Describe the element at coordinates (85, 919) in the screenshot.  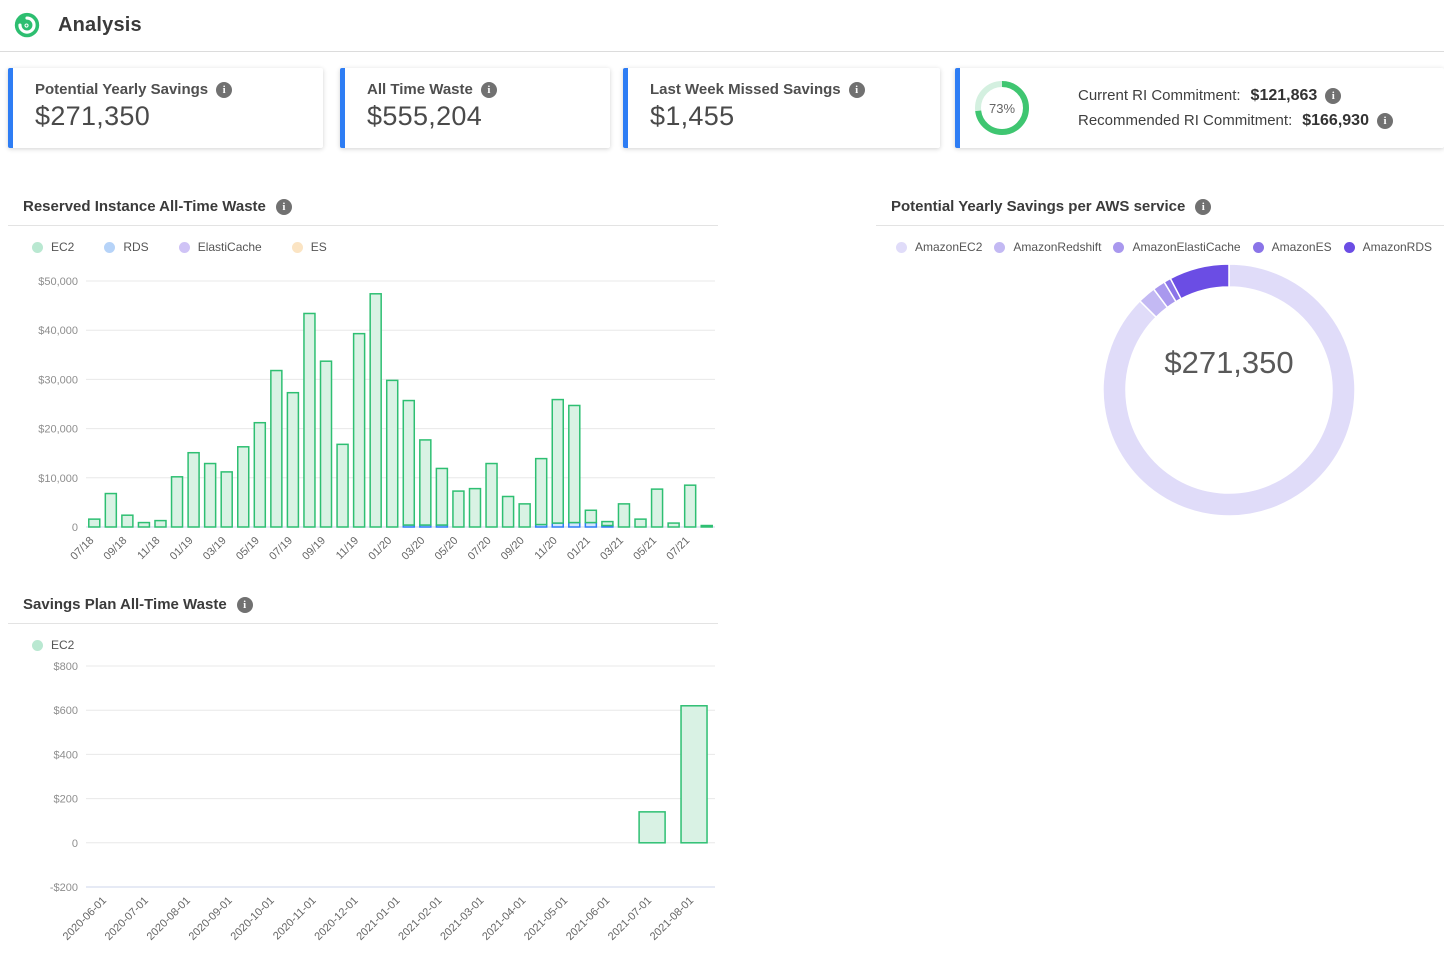
I see `svg-text: 2020-06-01` at that location.